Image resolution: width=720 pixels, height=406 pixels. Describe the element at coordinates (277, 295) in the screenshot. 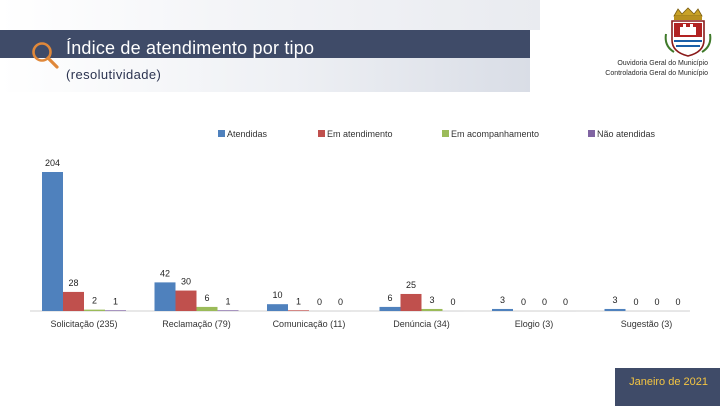

I see `data-label-3-1: 10` at that location.